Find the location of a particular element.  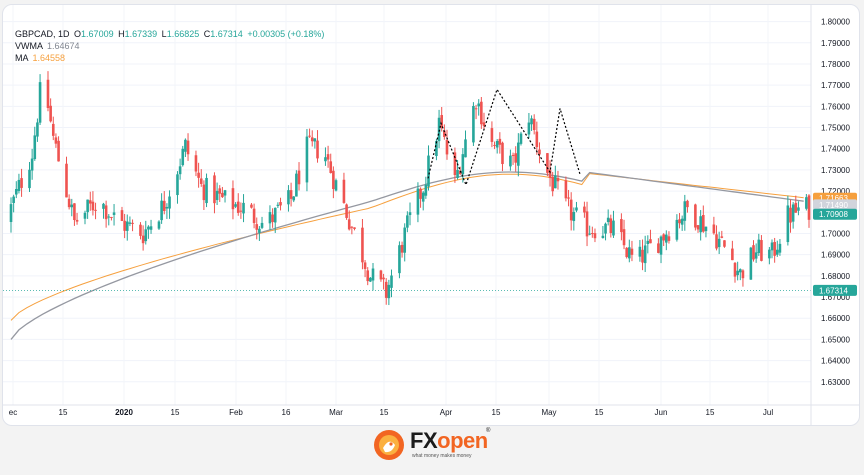

price-tick-label: 1.68000 is located at coordinates (835, 276).